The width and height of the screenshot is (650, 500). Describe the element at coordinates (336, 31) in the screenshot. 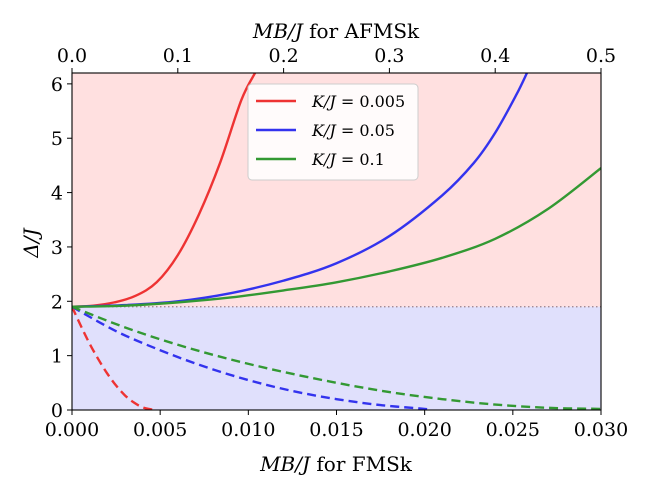

I see `top-axis-label: MB/J for AFMSk` at that location.